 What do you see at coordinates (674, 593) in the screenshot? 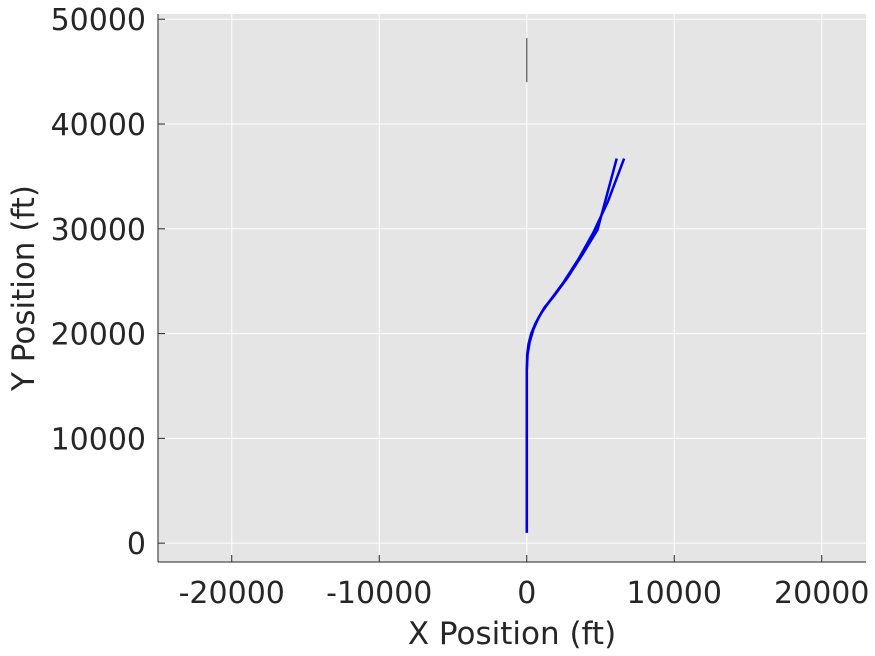
I see `x-tick-label: 10000` at bounding box center [674, 593].